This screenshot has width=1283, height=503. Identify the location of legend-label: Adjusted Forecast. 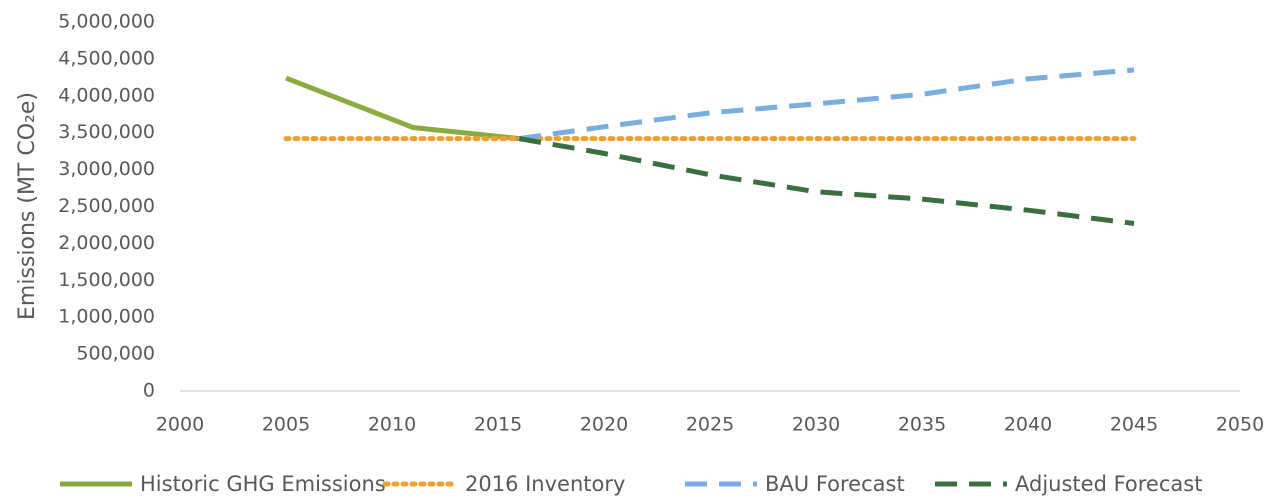
(1108, 484).